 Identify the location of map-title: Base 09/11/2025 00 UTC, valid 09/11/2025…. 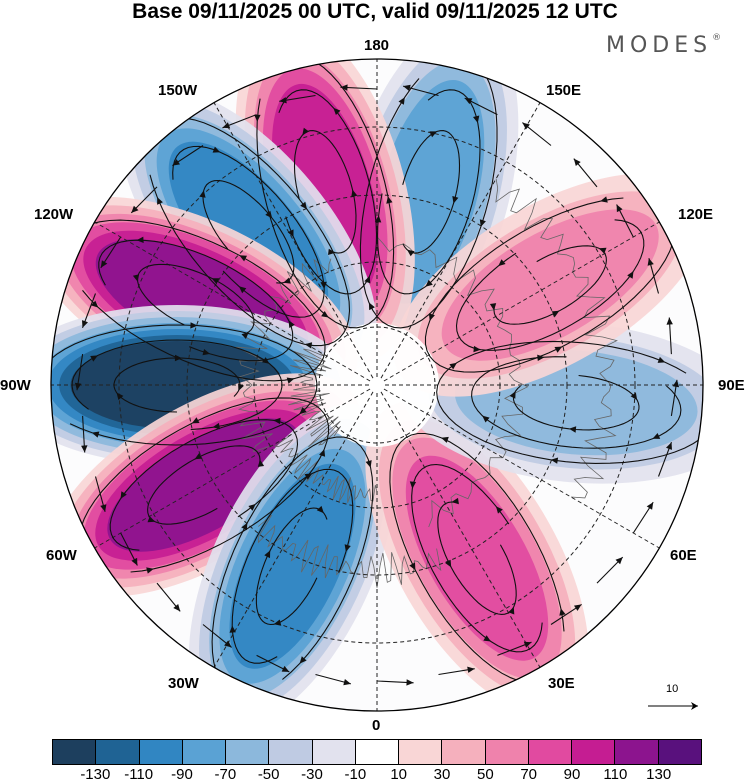
(375, 11).